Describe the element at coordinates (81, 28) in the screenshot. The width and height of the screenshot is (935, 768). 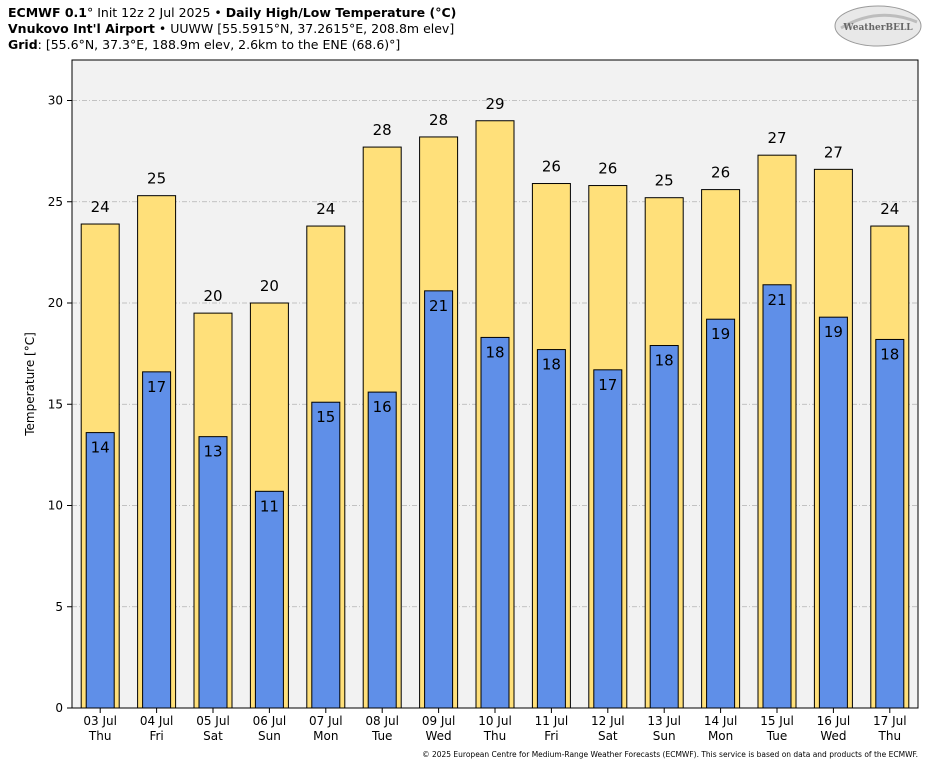
I see `station-name: Vnukovo Int'l Airport` at that location.